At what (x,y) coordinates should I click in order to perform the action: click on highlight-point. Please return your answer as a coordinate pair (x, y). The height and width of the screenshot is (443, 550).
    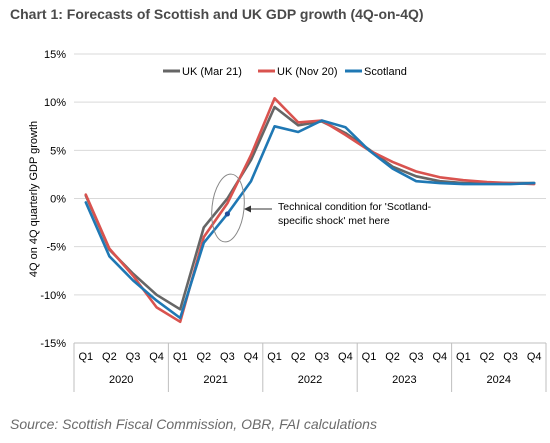
    Looking at the image, I should click on (227, 214).